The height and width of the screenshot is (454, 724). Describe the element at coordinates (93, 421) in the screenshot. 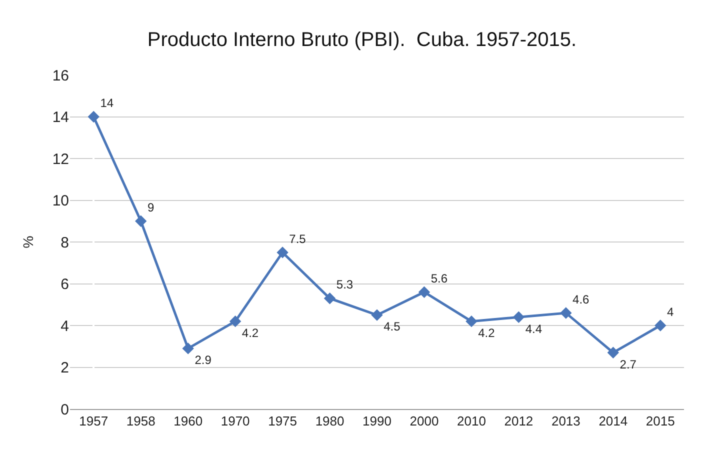

I see `x-tick-label: 1957` at that location.